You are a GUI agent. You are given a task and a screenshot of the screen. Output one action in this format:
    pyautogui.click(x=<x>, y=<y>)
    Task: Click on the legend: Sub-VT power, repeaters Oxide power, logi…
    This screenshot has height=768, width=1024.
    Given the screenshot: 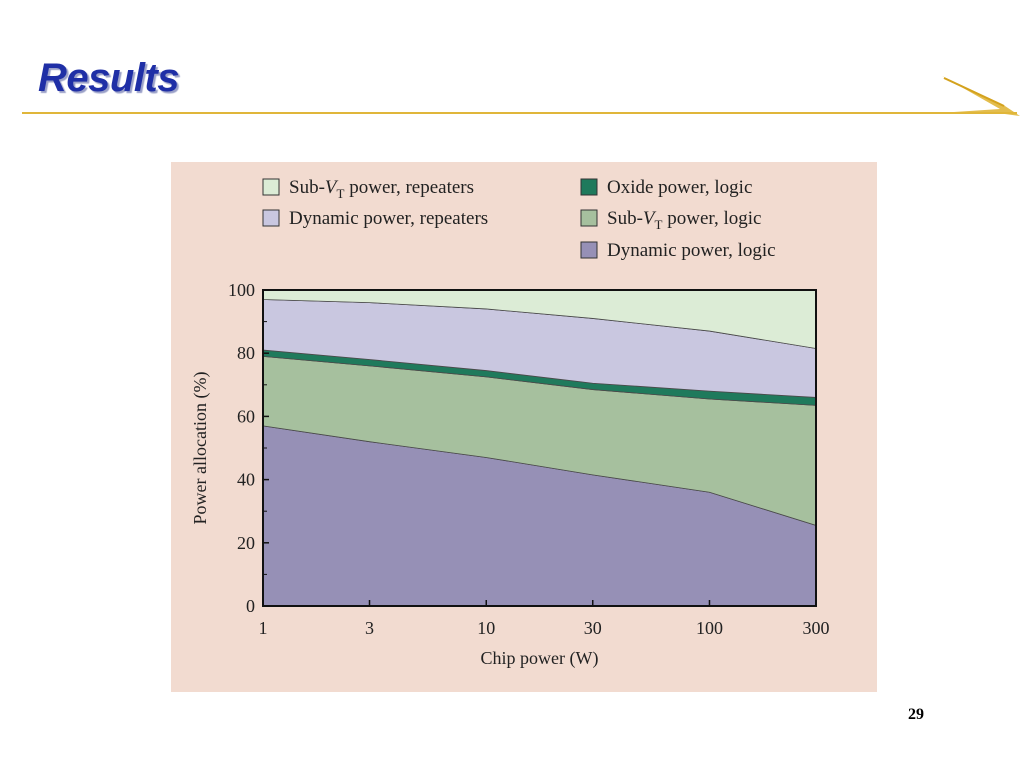 What is the action you would take?
    pyautogui.click(x=519, y=219)
    